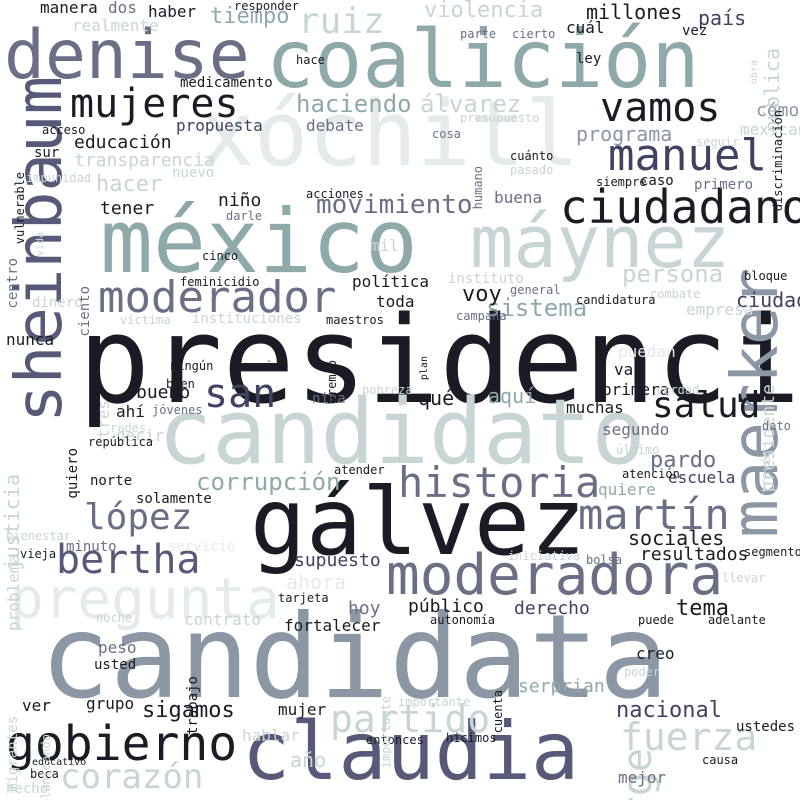 The width and height of the screenshot is (800, 800). What do you see at coordinates (138, 517) in the screenshot?
I see `word: lópez` at bounding box center [138, 517].